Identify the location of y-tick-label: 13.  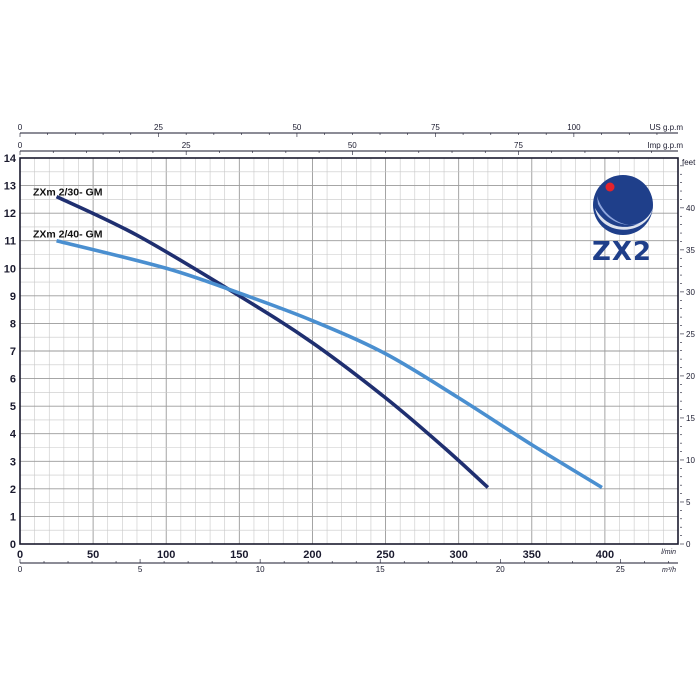
(10, 187).